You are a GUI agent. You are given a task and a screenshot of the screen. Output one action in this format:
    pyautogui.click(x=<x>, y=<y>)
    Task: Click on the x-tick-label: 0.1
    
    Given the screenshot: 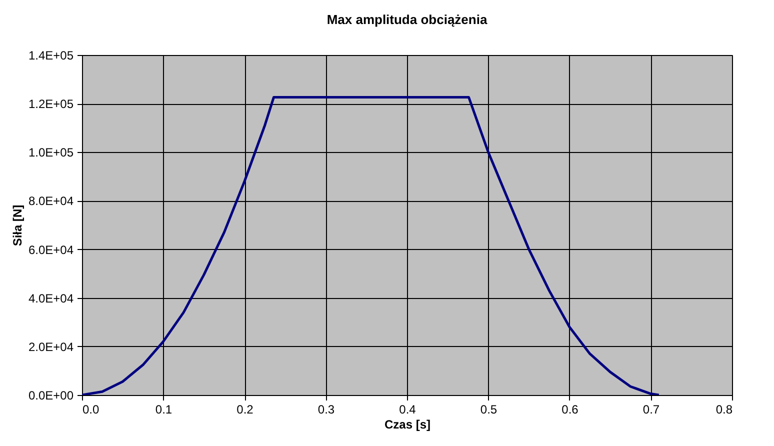 What is the action you would take?
    pyautogui.click(x=163, y=409)
    